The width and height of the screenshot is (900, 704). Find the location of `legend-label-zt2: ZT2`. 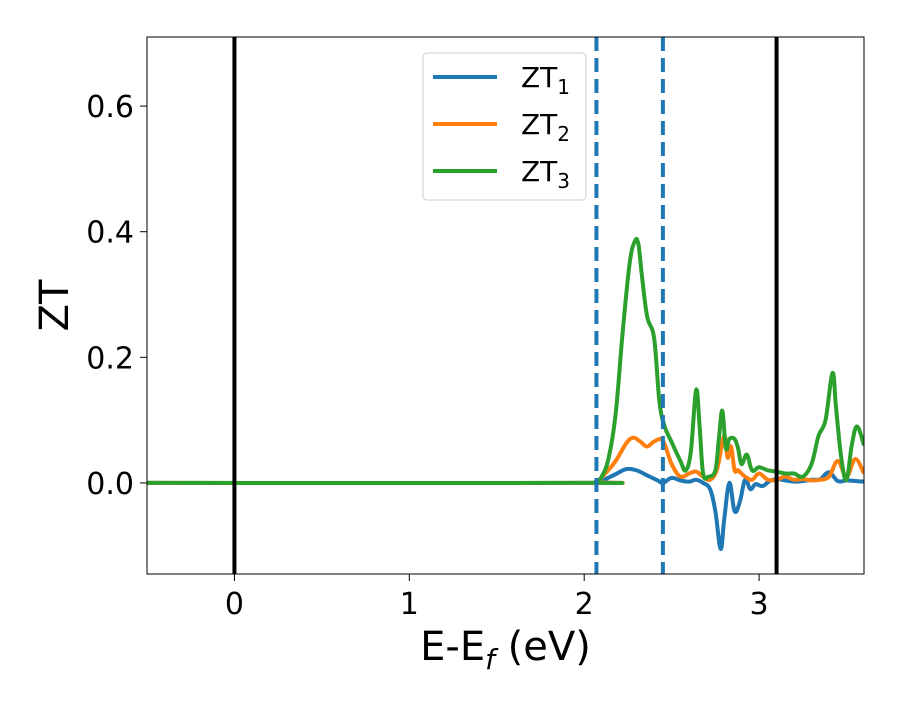

legend-label-zt2: ZT2 is located at coordinates (545, 127).